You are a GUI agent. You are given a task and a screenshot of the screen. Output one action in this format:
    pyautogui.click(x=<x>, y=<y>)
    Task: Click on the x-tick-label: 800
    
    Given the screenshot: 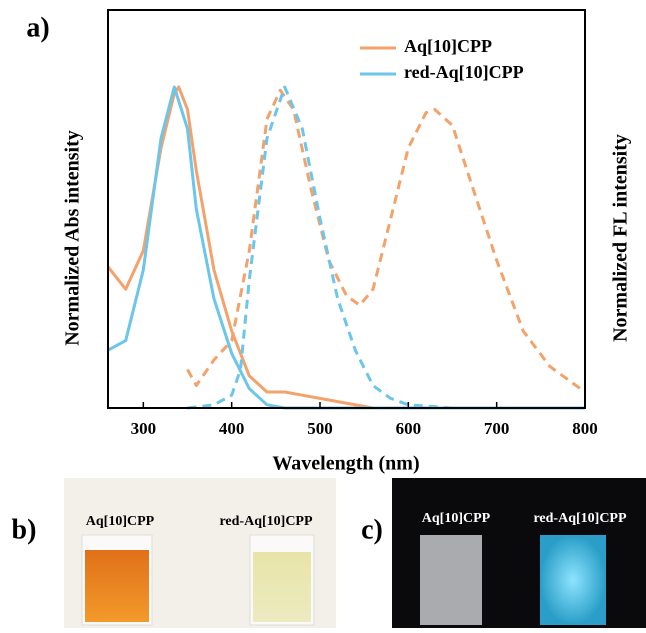 What is the action you would take?
    pyautogui.click(x=585, y=428)
    